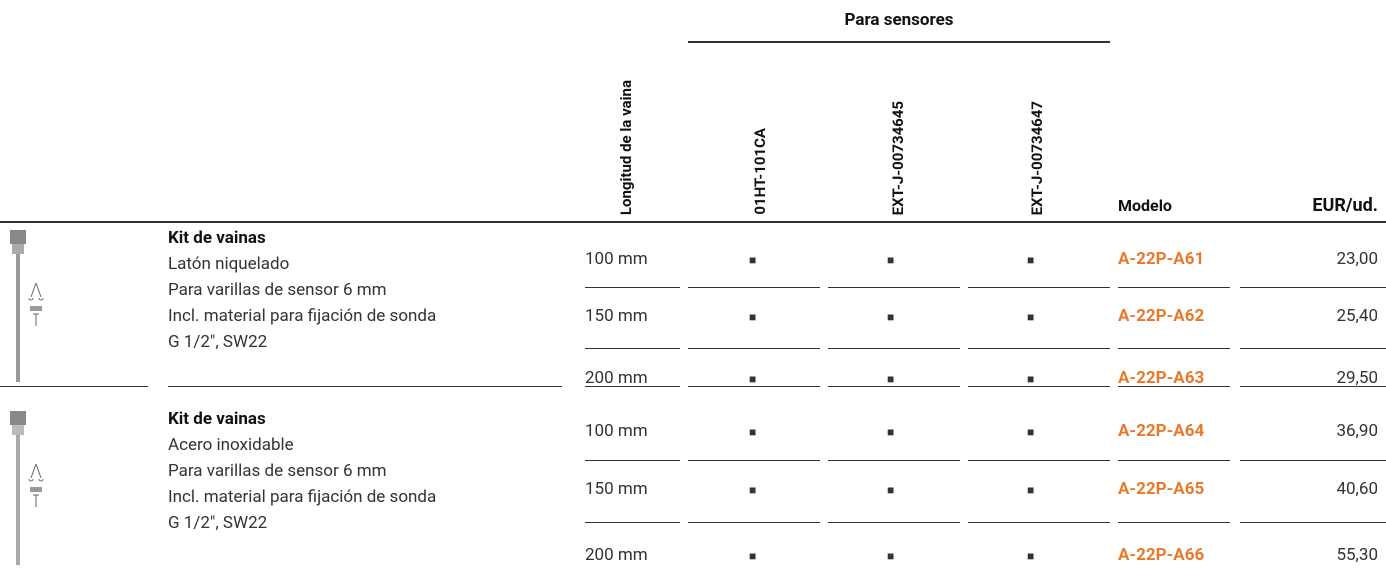 This screenshot has width=1386, height=579. Describe the element at coordinates (1161, 378) in the screenshot. I see `model-code: A-22P-A63` at that location.